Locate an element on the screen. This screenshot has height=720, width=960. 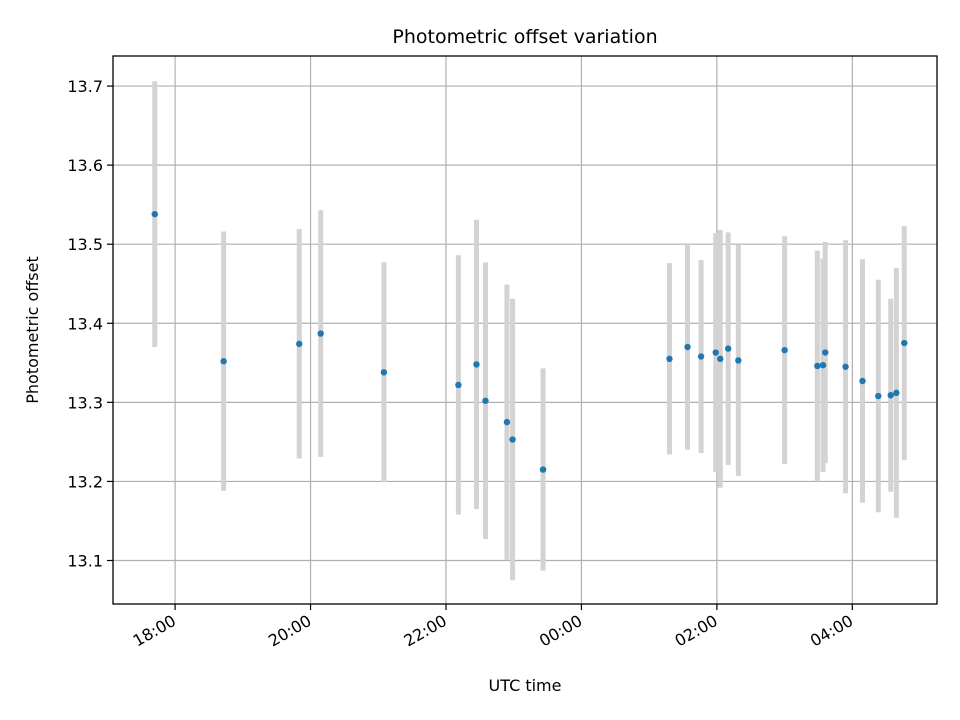
y-tick-label: 13.3 is located at coordinates (85, 402).